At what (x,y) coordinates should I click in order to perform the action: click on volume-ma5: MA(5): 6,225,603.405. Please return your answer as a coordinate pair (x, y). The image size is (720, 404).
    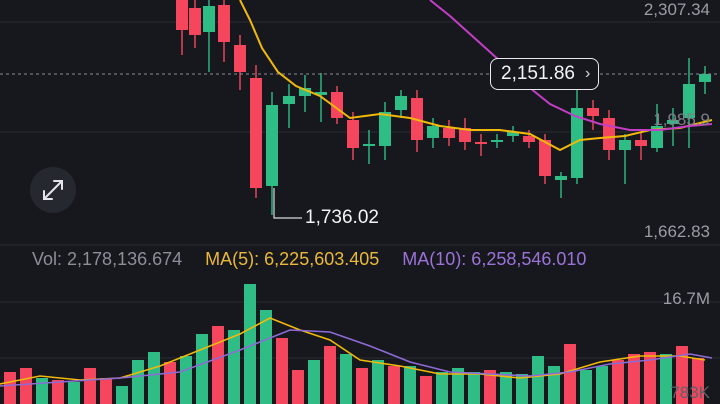
    Looking at the image, I should click on (292, 259).